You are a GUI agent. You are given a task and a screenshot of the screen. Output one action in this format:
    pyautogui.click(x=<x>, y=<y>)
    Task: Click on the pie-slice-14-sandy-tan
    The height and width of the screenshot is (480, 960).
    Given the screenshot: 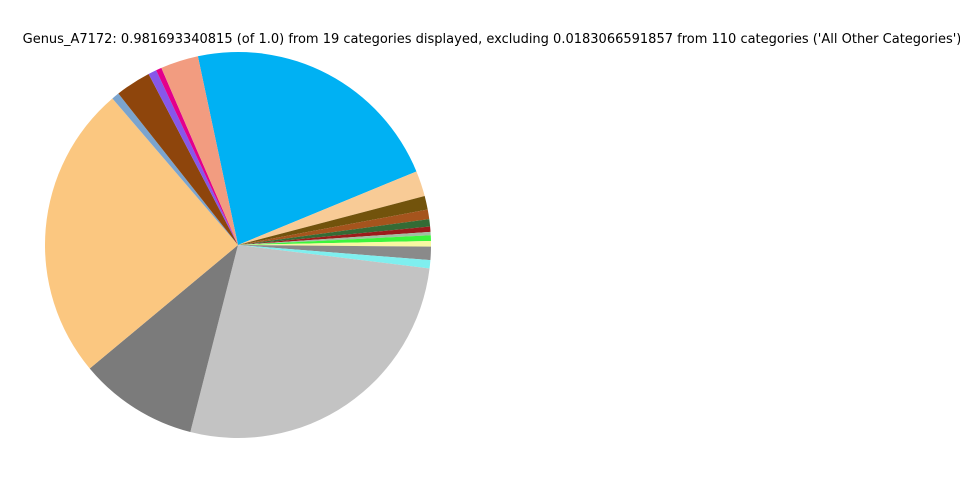 What is the action you would take?
    pyautogui.click(x=141, y=233)
    